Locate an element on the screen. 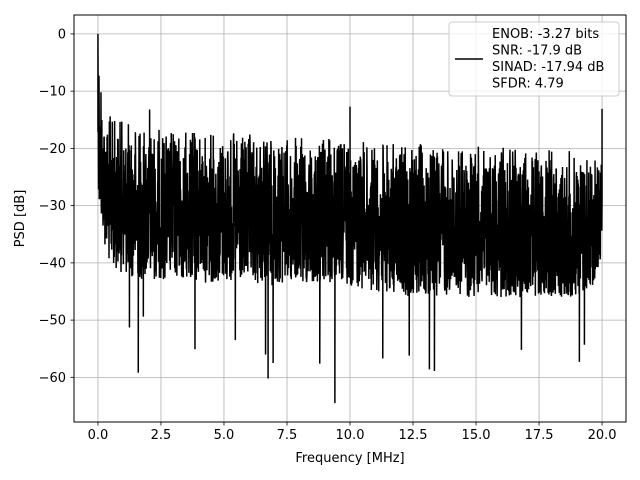 This screenshot has width=640, height=480. legend-text-line: SNR: -17.9 dB is located at coordinates (537, 51).